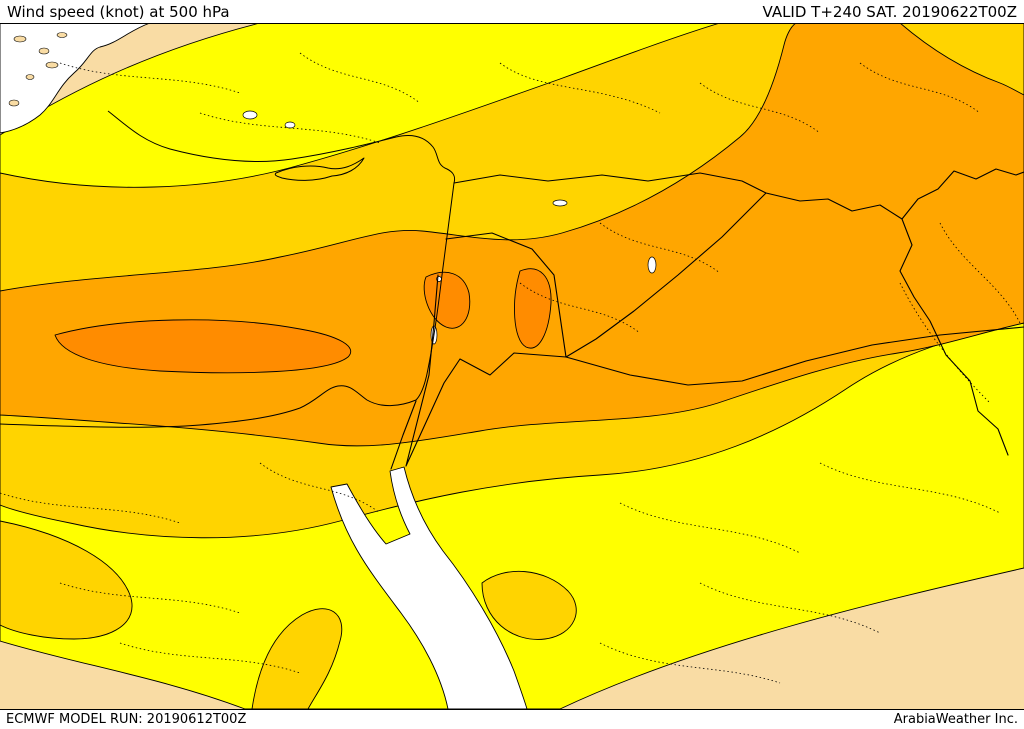 The width and height of the screenshot is (1024, 729). I want to click on map-title: Wind speed (knot) at 500 hPa, so click(118, 11).